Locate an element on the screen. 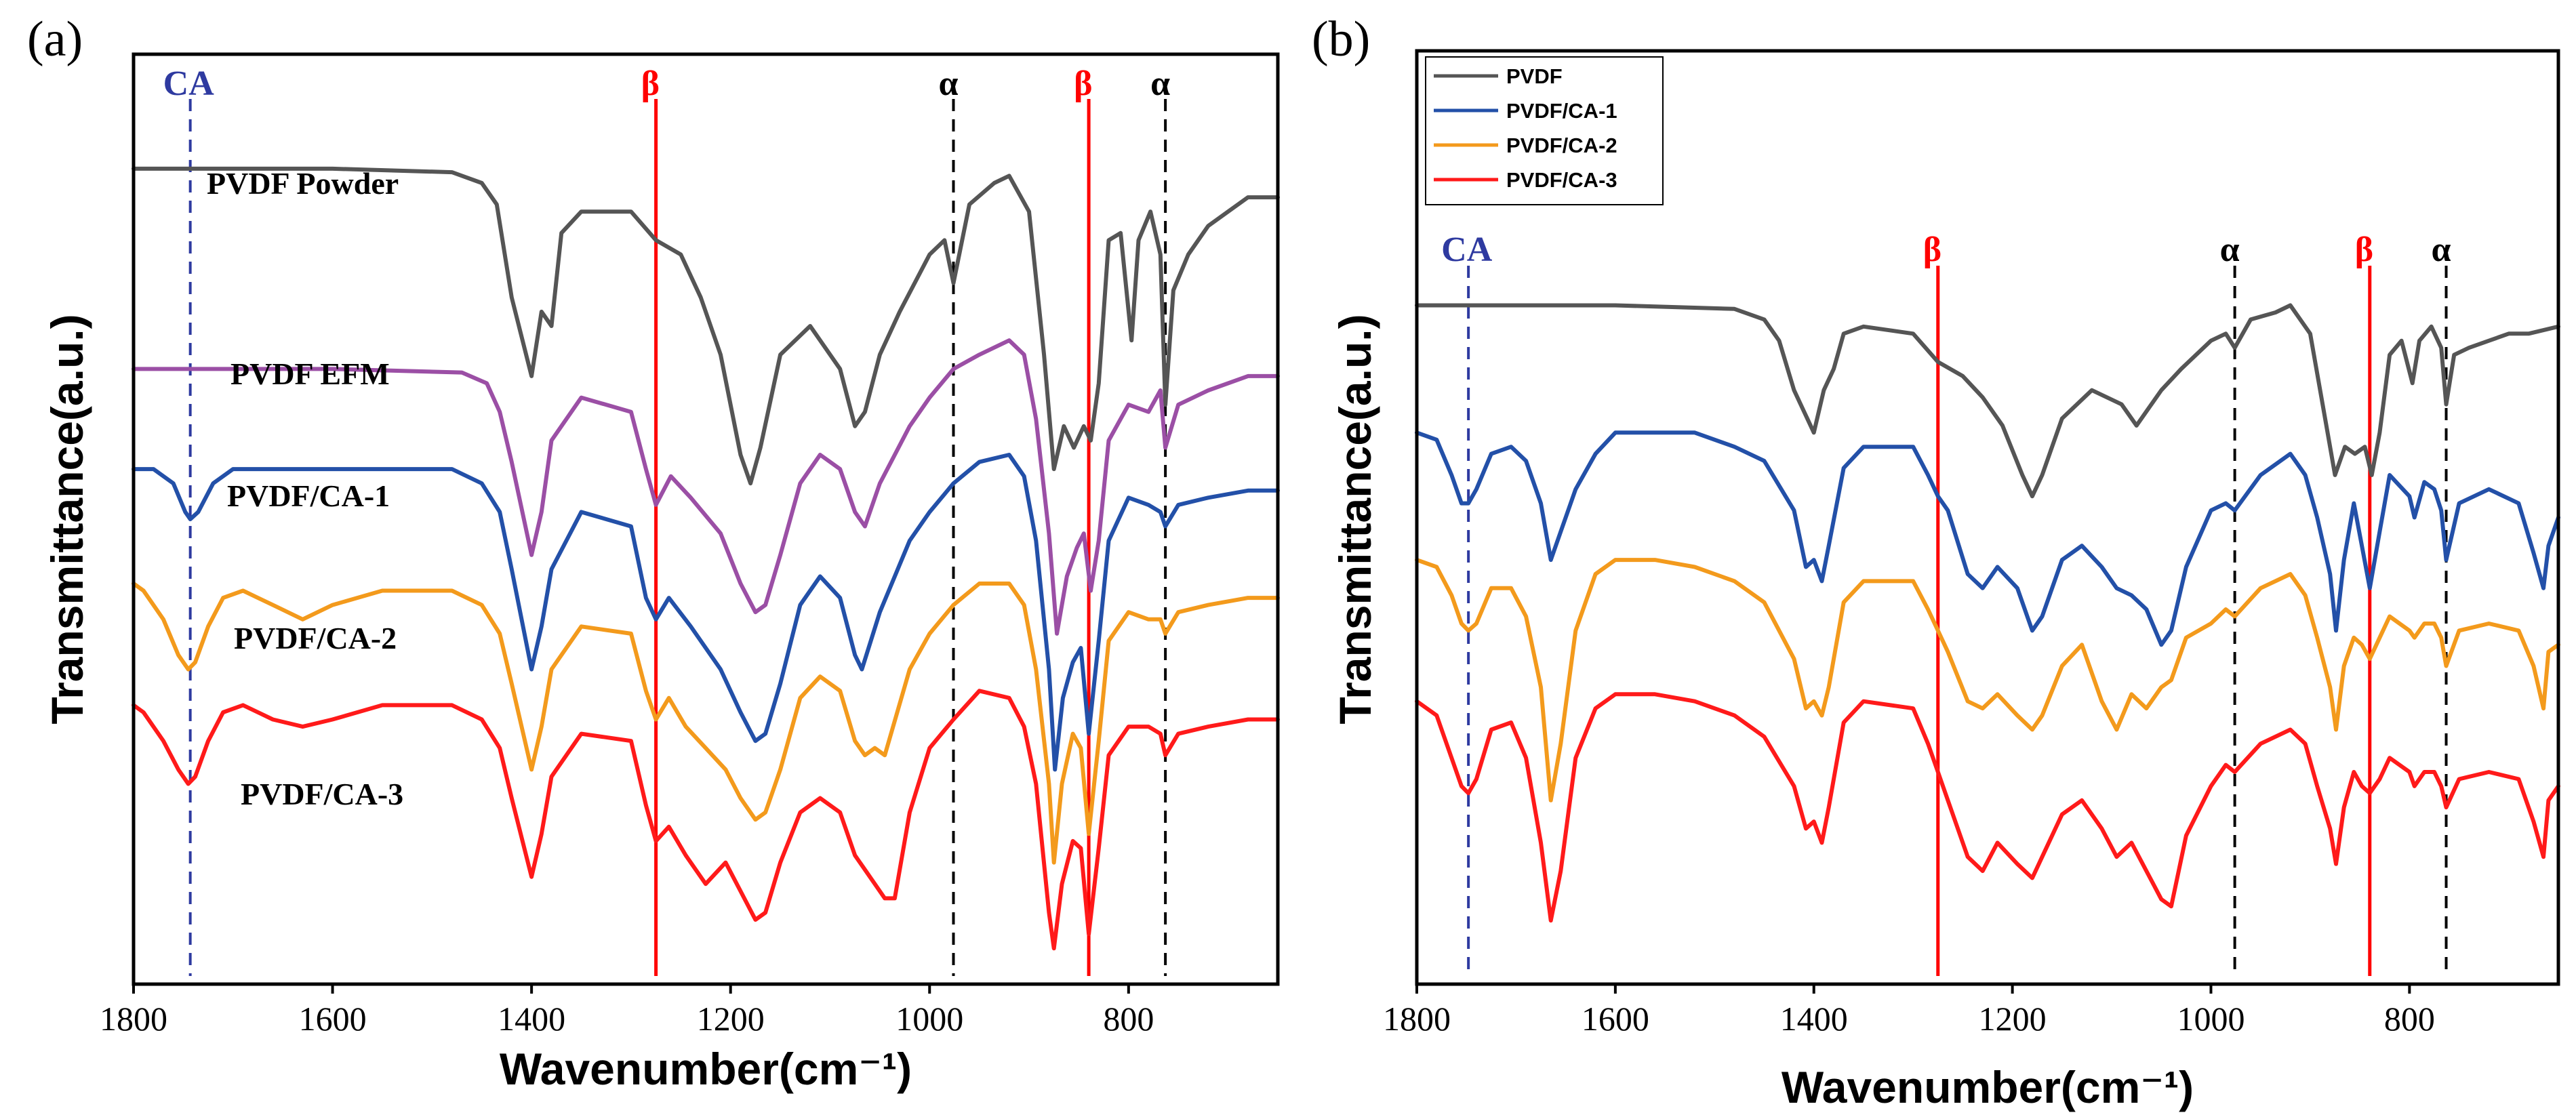 The image size is (2576, 1119). panel-a-x-ticks: 1800 1600 1400 1200 1000 800 is located at coordinates (627, 1011).